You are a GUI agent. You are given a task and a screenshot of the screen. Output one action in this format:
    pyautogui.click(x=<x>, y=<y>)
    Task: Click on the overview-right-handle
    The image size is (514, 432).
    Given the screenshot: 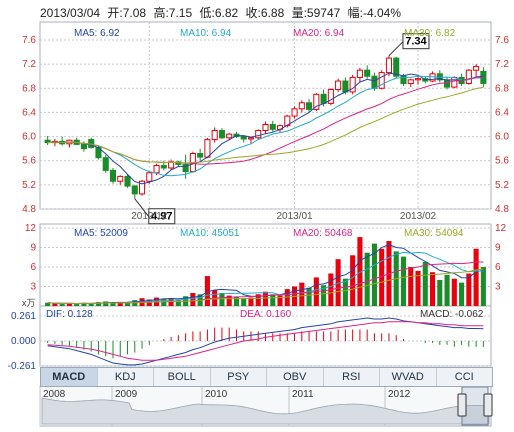 What is the action you would take?
    pyautogui.click(x=488, y=405)
    